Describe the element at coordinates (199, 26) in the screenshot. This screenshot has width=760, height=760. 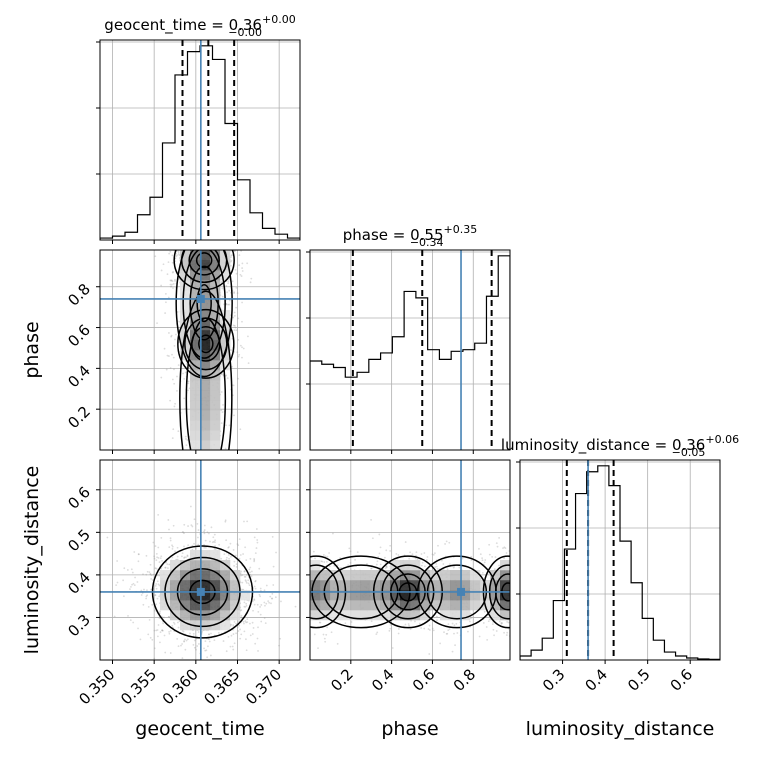
I see `panel-title-geocent_time: geocent_time = 0.36+0.00 −0.00` at that location.